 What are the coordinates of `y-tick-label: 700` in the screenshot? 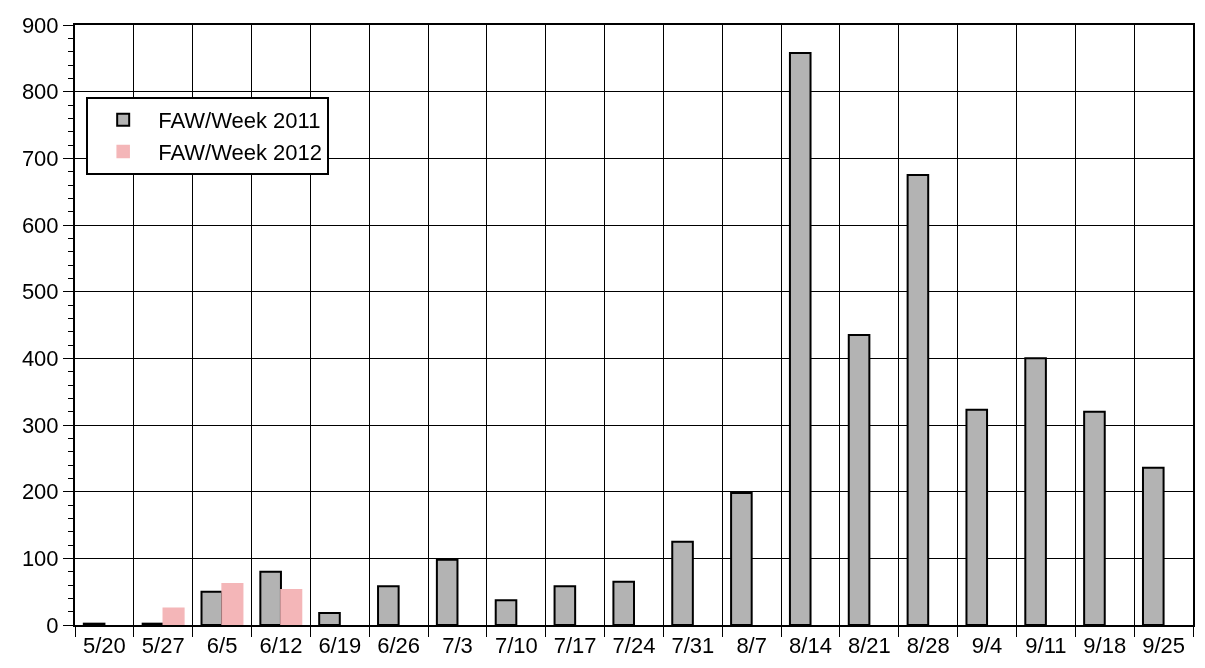 It's located at (40, 159).